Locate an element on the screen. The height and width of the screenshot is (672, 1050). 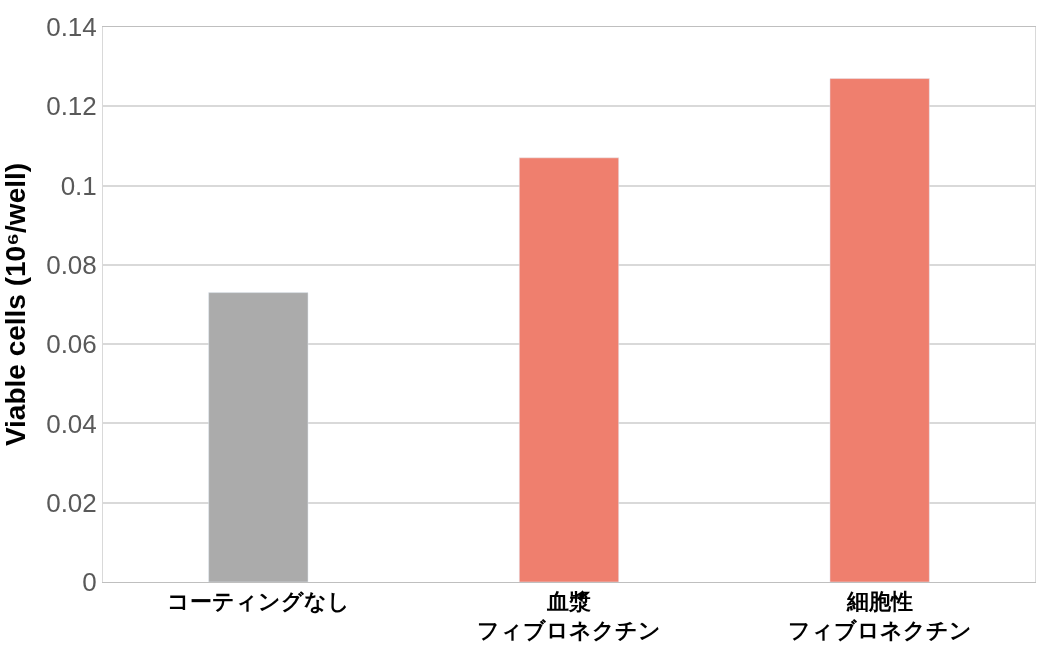
x-tick-label: 細胞性フィブロネクチン is located at coordinates (879, 616).